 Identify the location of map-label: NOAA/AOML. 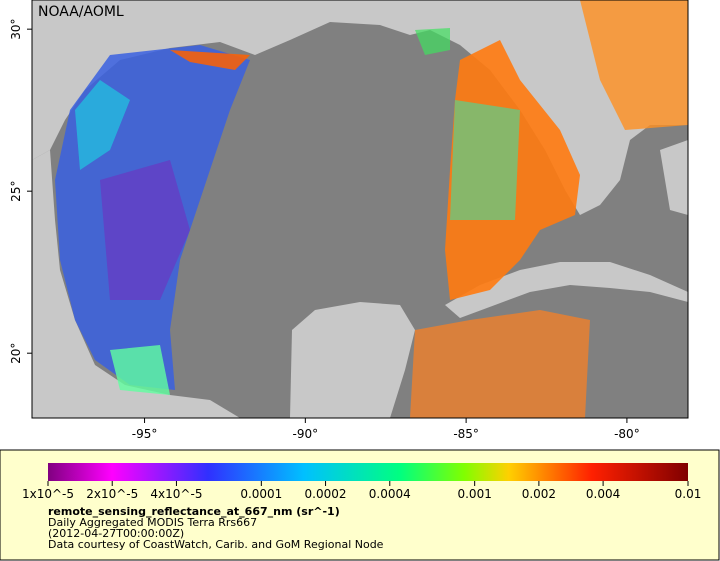
(81, 12).